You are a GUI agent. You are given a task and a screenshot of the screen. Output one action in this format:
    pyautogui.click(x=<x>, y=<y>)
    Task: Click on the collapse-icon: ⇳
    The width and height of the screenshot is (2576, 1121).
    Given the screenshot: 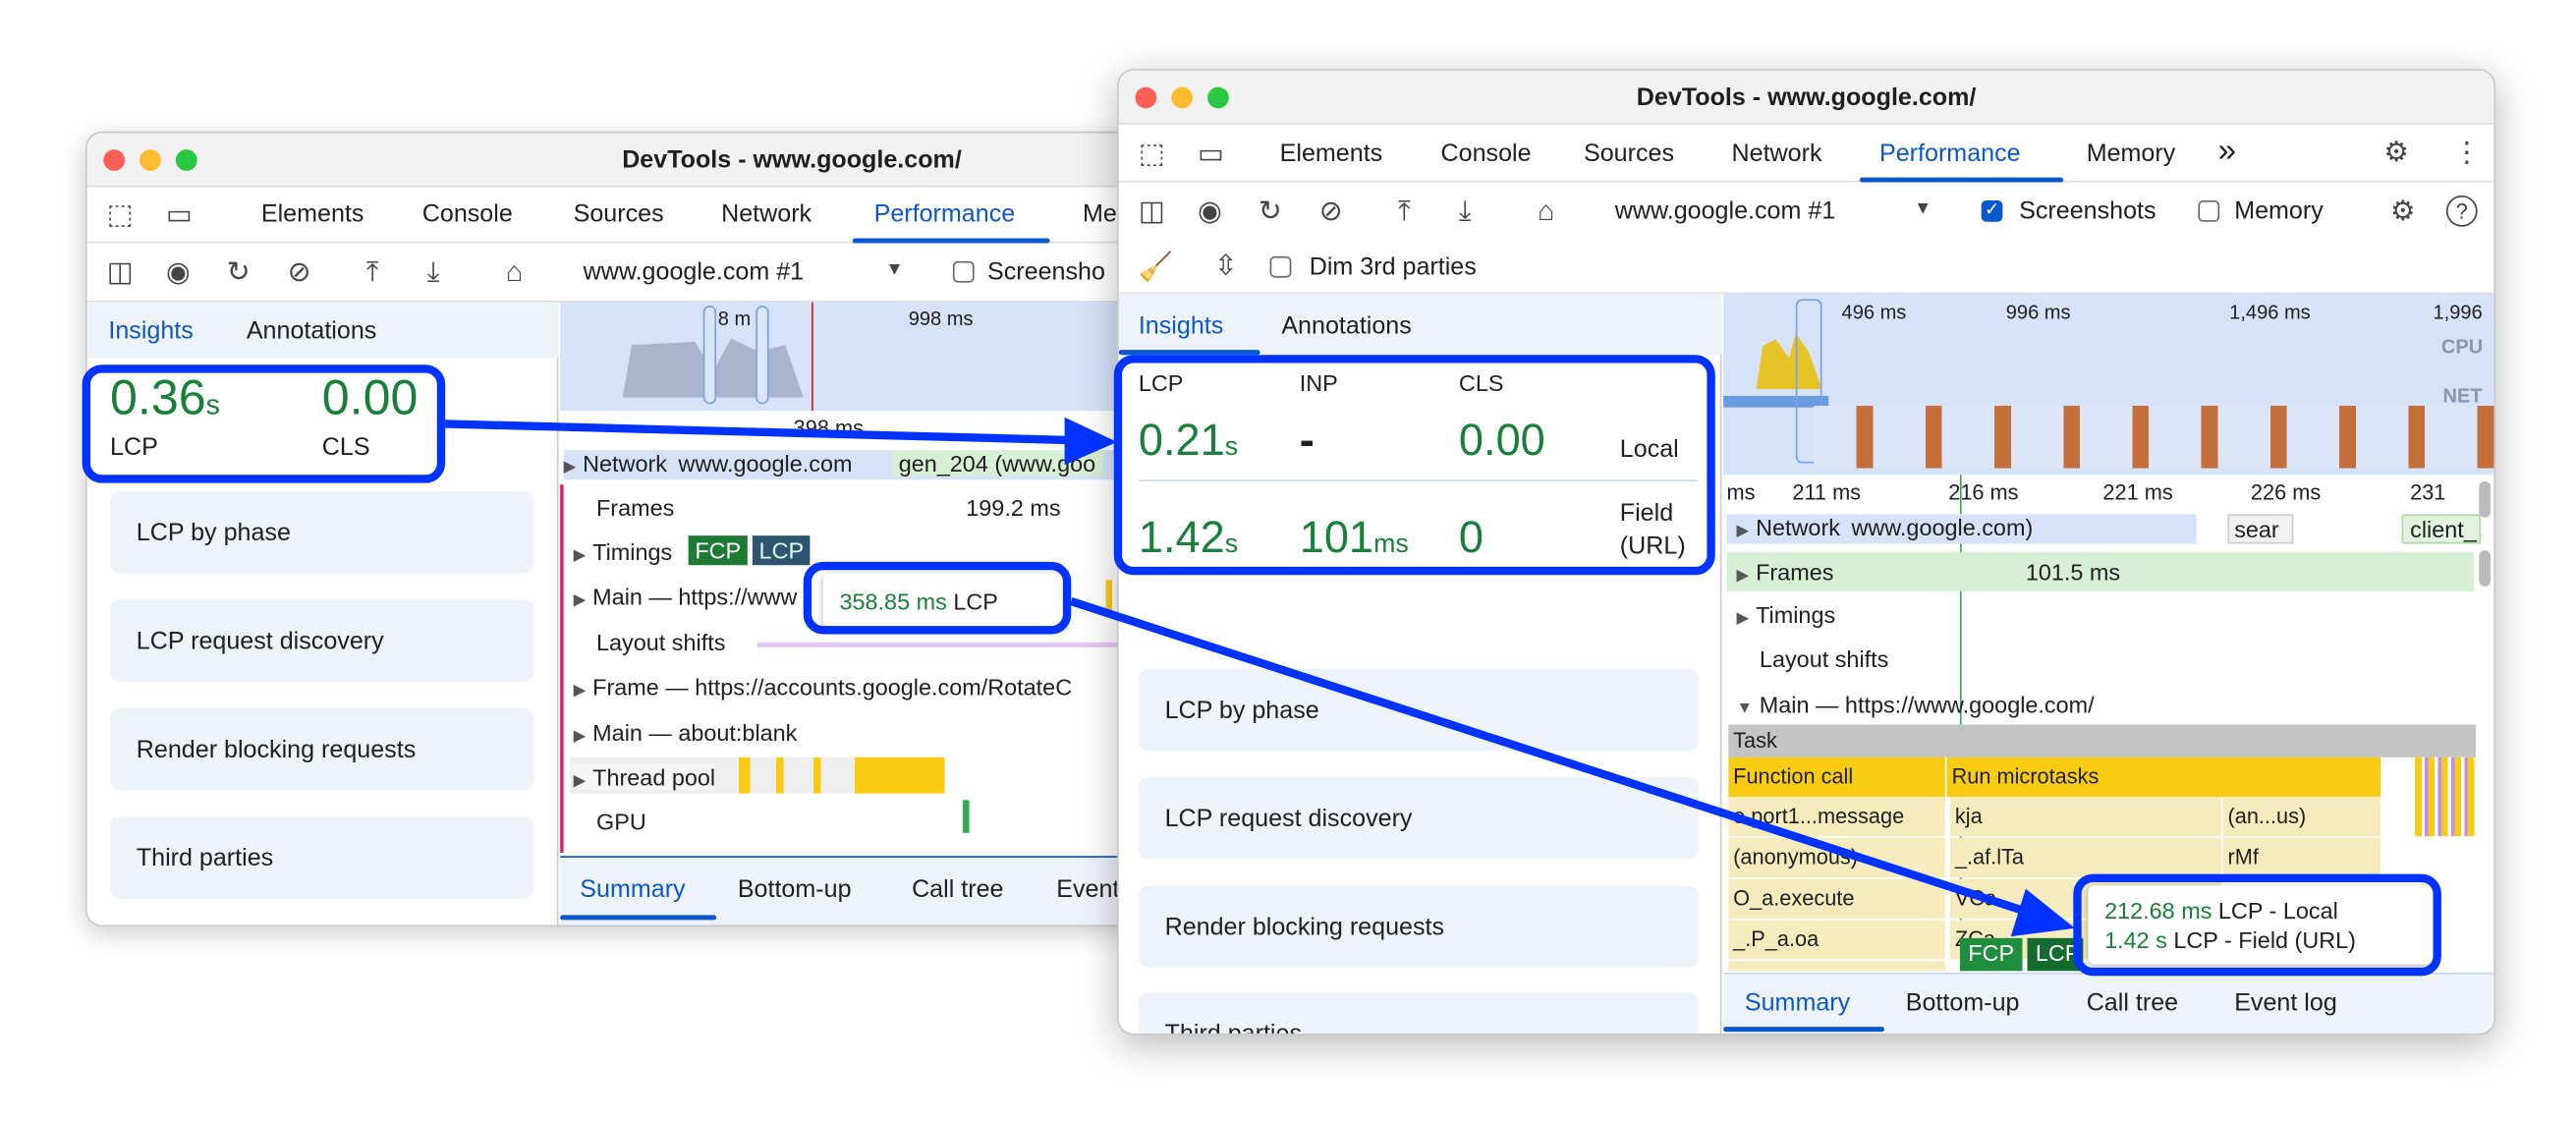 What is the action you would take?
    pyautogui.click(x=1225, y=266)
    